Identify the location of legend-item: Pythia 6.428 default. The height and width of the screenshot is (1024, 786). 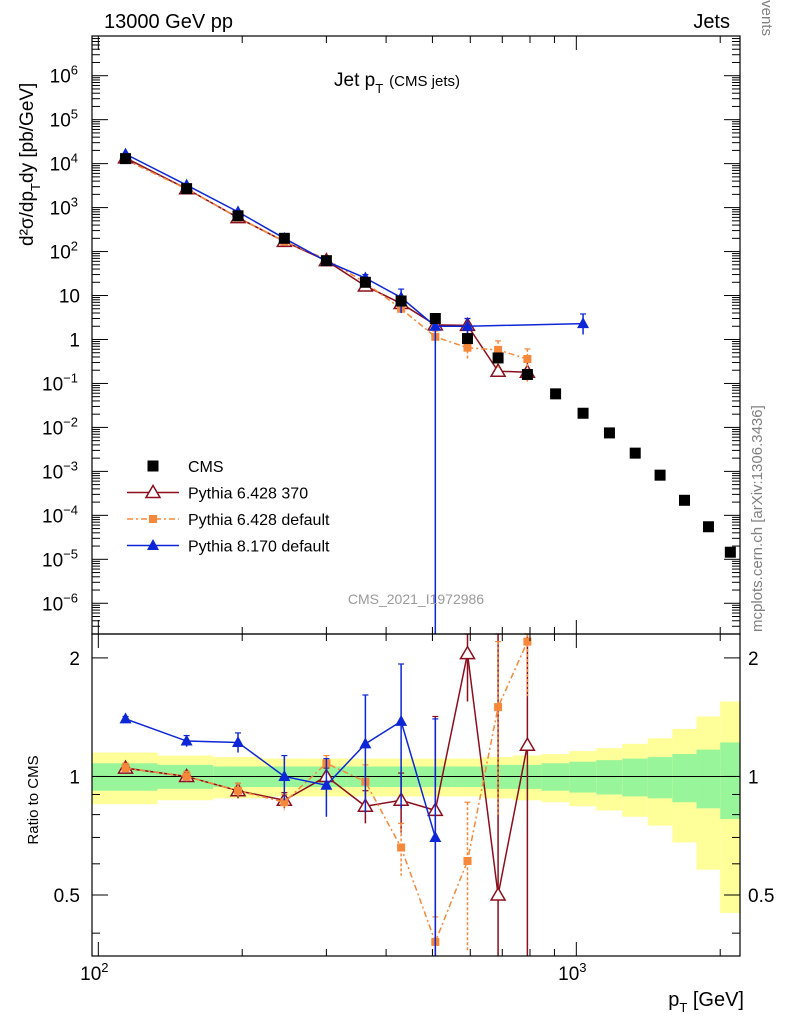
(228, 520).